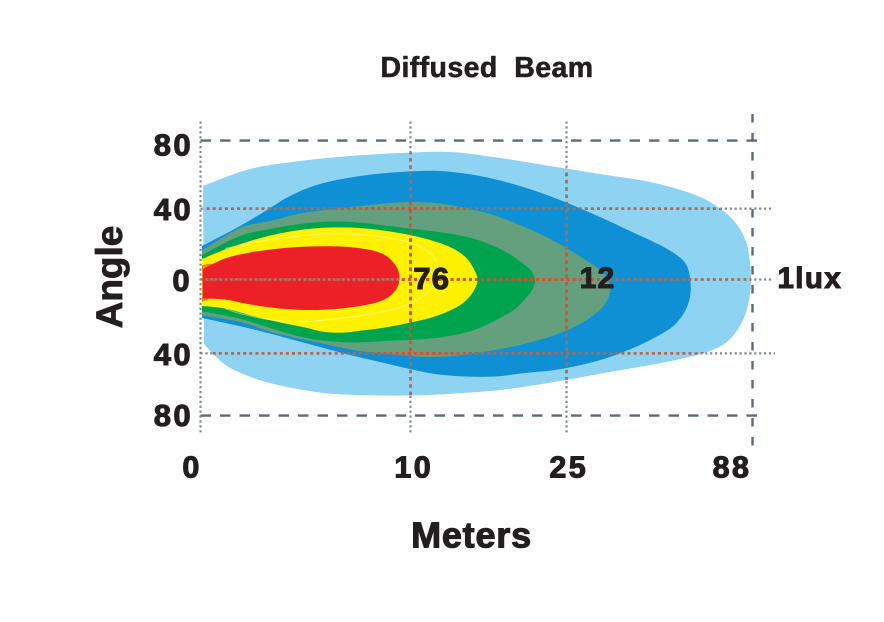 This screenshot has height=622, width=884. Describe the element at coordinates (810, 278) in the screenshot. I see `svg-text: 1lux` at that location.